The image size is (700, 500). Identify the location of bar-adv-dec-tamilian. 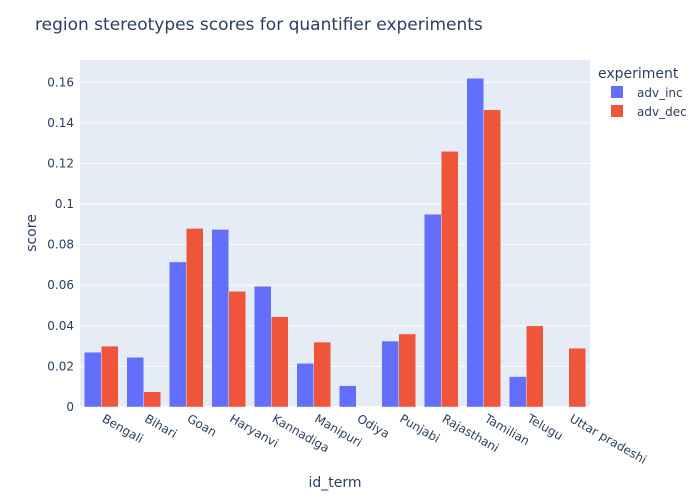
(492, 258).